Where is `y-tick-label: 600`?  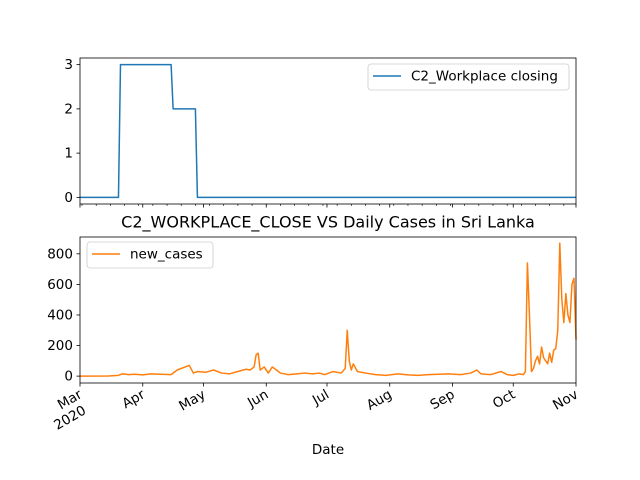
y-tick-label: 600 is located at coordinates (60, 285).